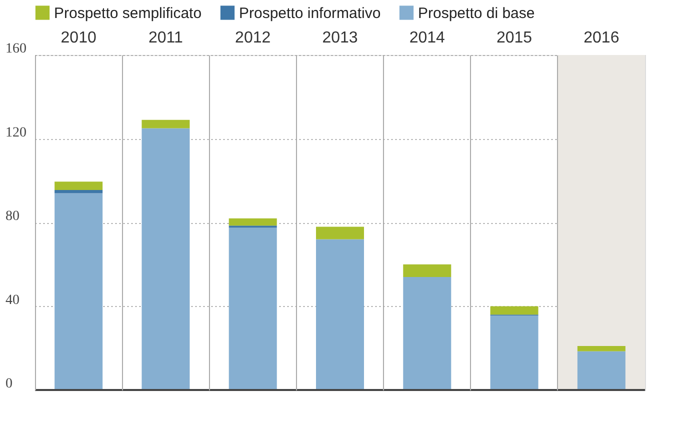 This screenshot has height=437, width=681. I want to click on x-tick-label: 2016, so click(602, 38).